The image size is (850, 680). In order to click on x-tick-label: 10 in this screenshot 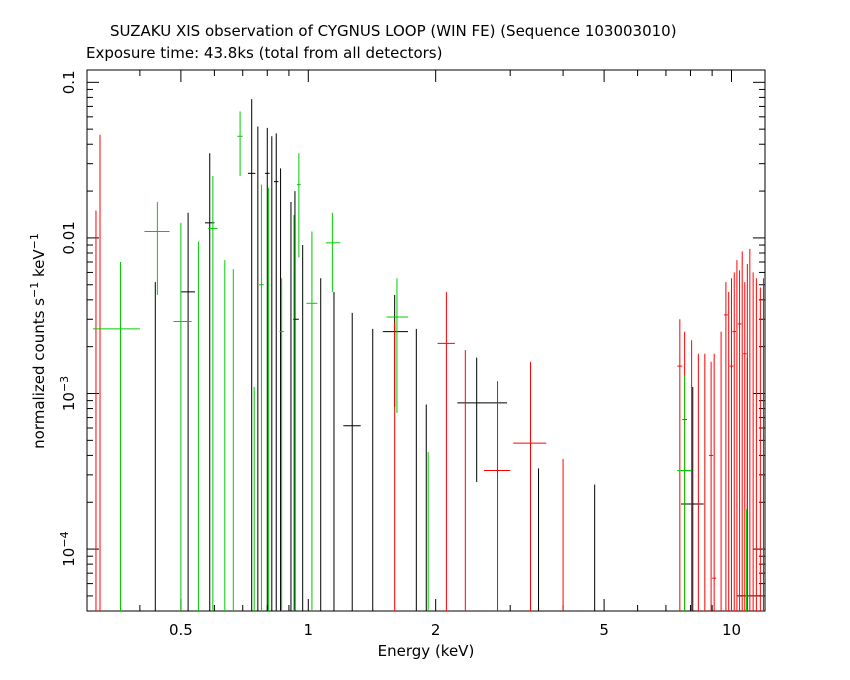, I will do `click(731, 630)`.